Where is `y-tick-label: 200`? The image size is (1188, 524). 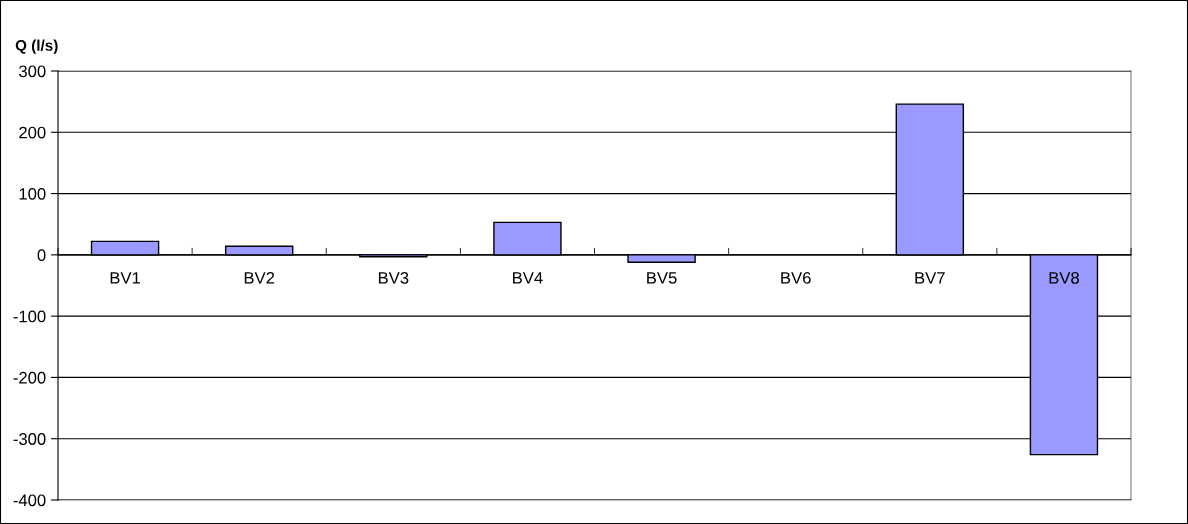 y-tick-label: 200 is located at coordinates (32, 132).